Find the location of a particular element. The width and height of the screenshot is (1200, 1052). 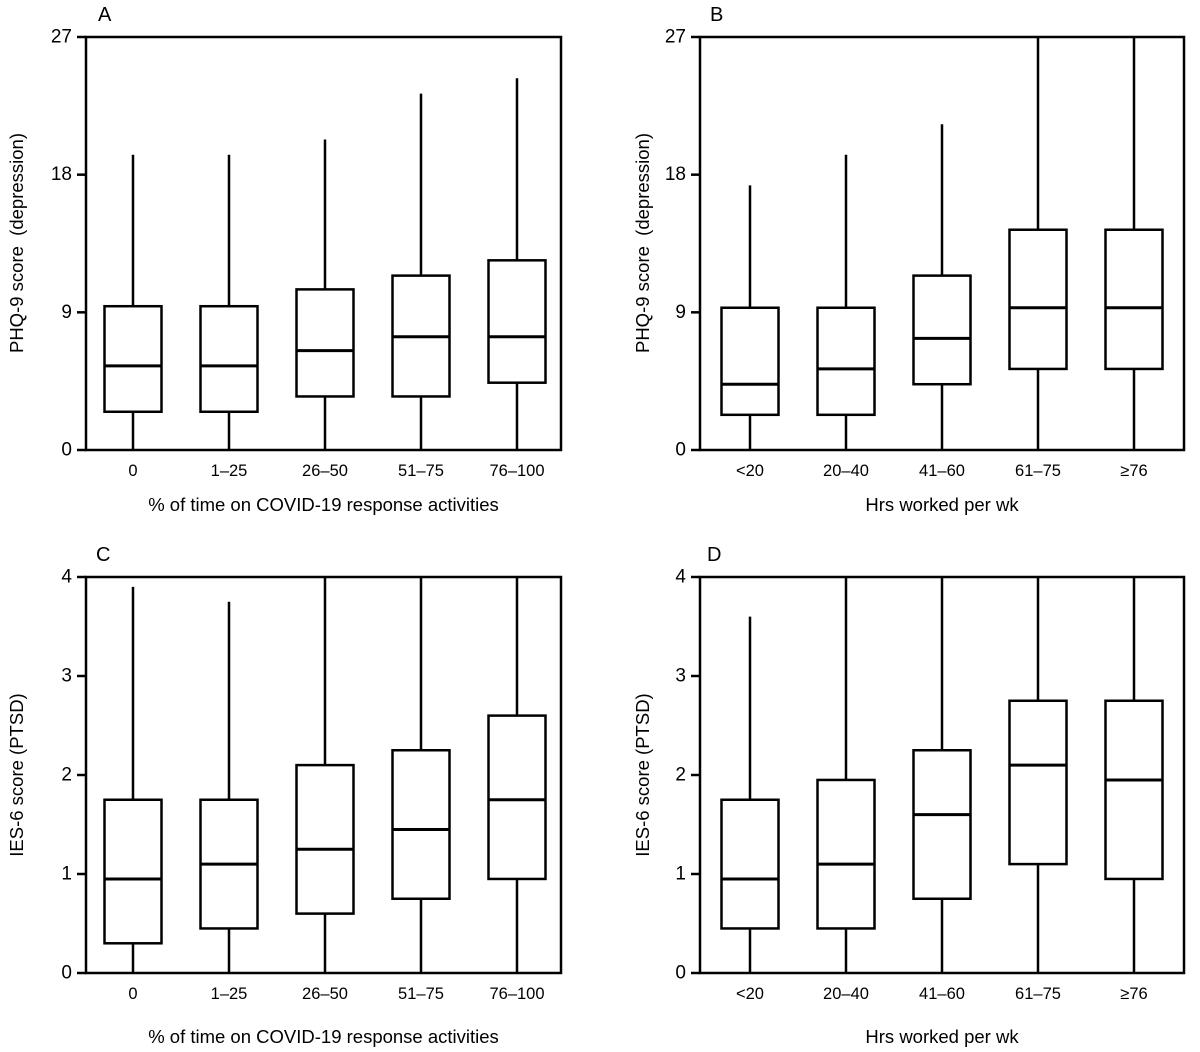

category-label-d: 61–75 is located at coordinates (1038, 994).